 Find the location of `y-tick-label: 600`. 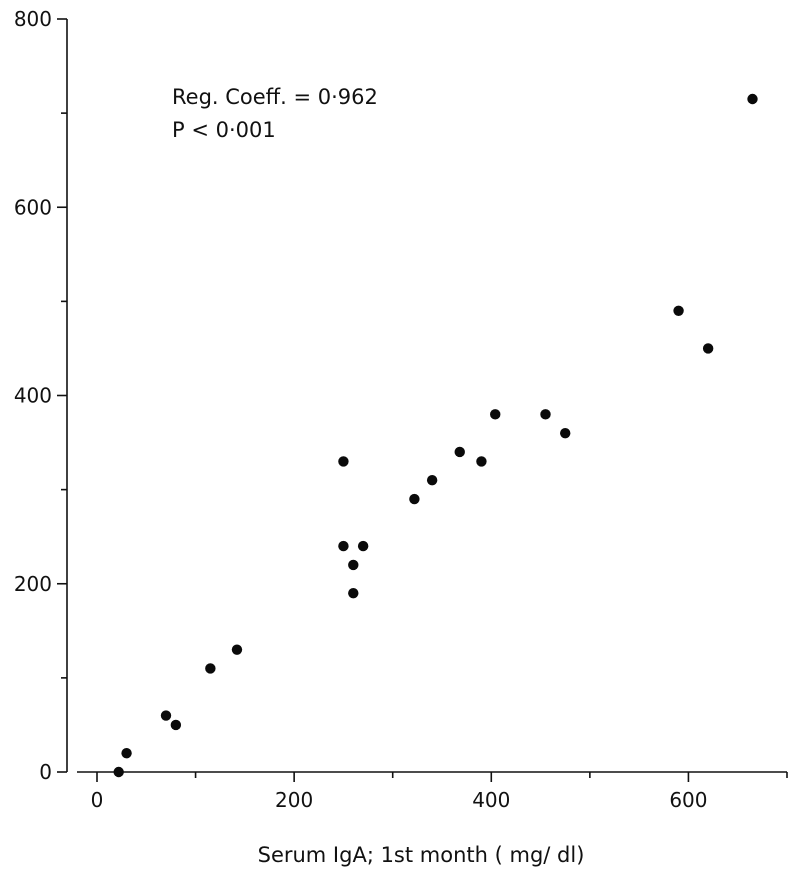

y-tick-label: 600 is located at coordinates (33, 207).